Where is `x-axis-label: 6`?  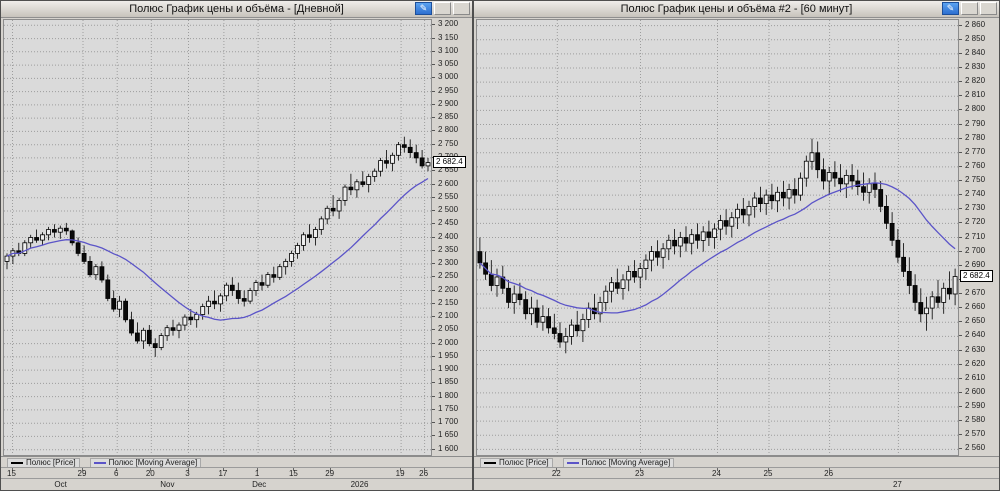 x-axis-label: 6 is located at coordinates (116, 473).